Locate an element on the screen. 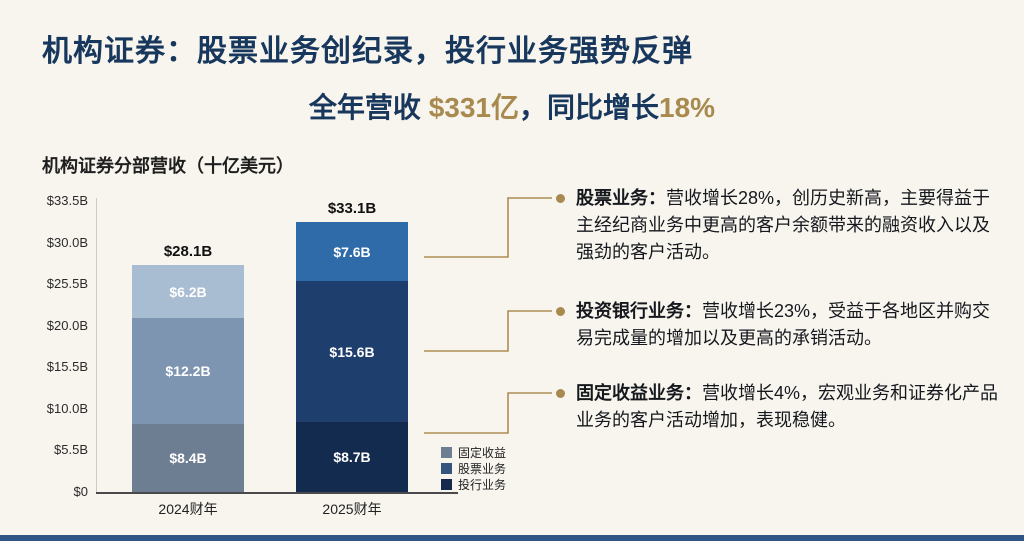 This screenshot has height=541, width=1024. bar-2024-total-label: $28.1B is located at coordinates (188, 251).